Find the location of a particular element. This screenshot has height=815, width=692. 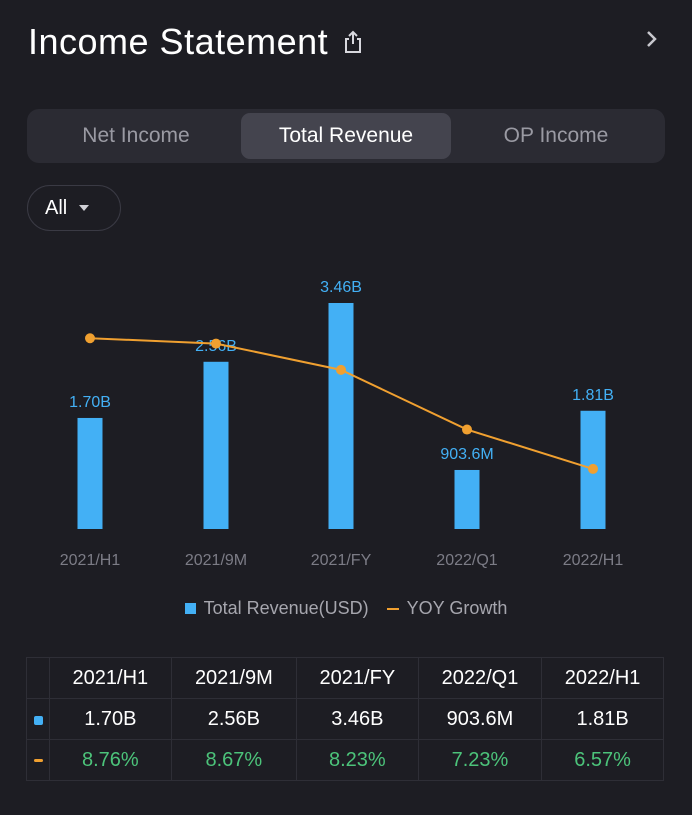

line-key-icon is located at coordinates (38, 760).